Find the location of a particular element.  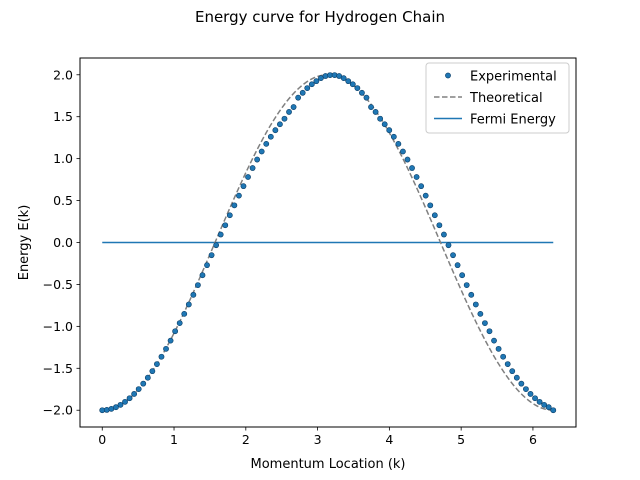

y-tick-label: 1.0 is located at coordinates (63, 158).